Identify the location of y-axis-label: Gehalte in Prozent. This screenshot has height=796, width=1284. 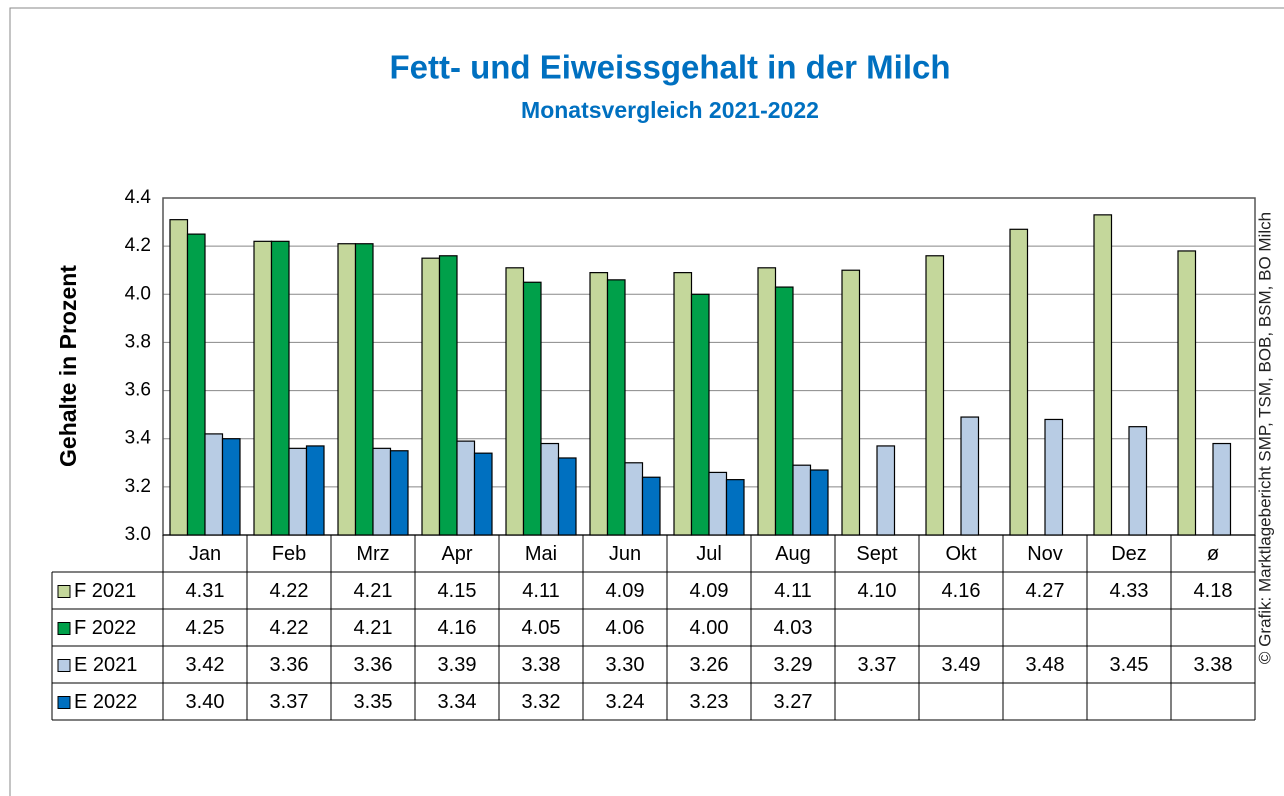
(68, 366).